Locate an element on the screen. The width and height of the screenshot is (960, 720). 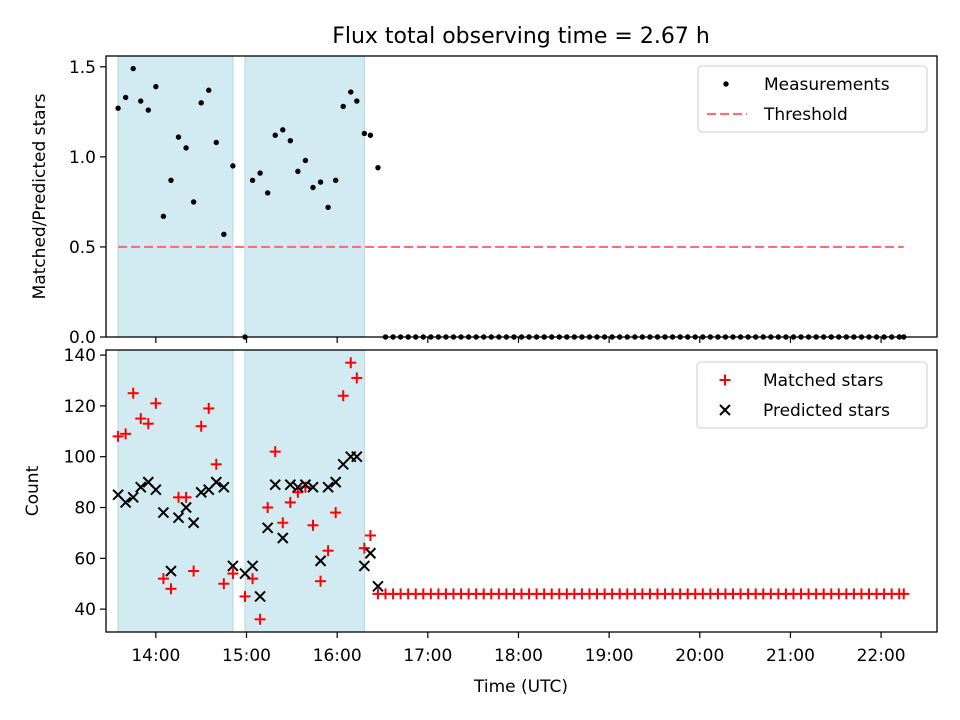
x-axis-label: Time (UTC) is located at coordinates (520, 687).